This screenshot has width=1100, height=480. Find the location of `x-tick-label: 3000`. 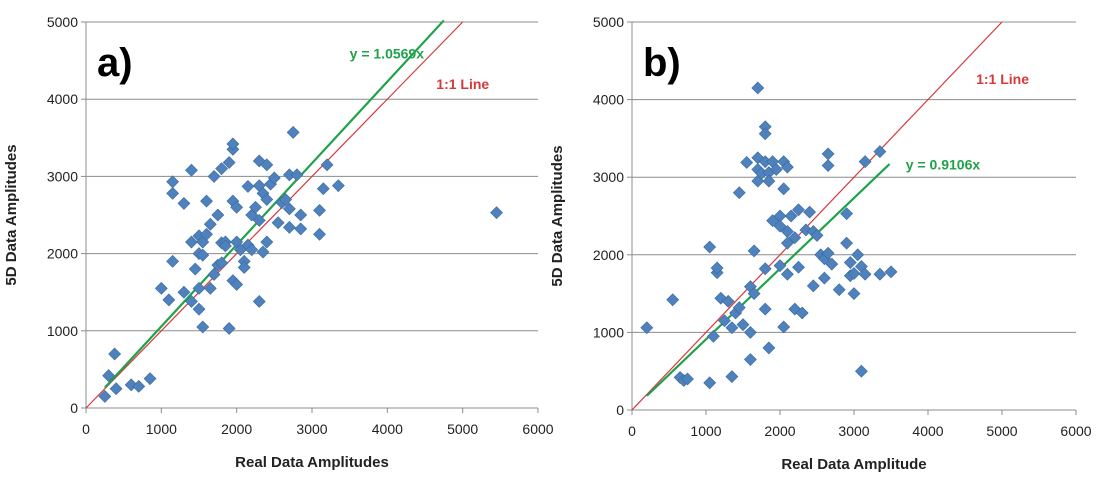

x-tick-label: 3000 is located at coordinates (853, 431).